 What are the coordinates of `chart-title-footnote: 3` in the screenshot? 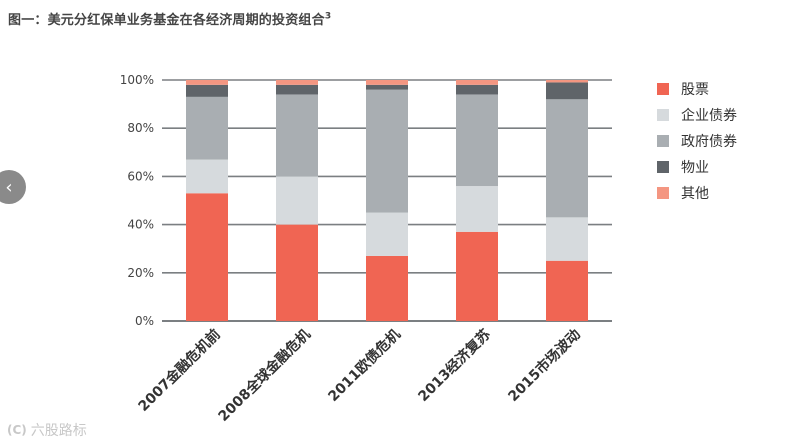 It's located at (328, 16).